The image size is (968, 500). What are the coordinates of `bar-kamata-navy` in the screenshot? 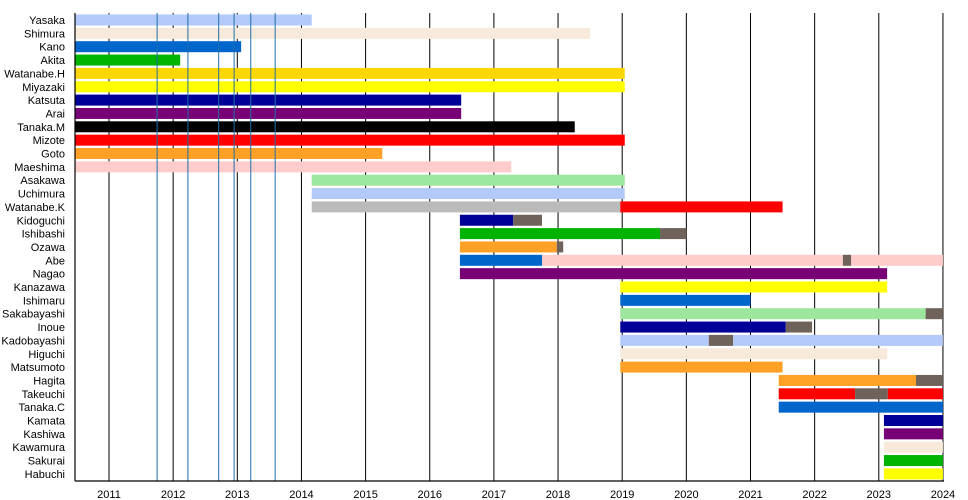 It's located at (913, 420).